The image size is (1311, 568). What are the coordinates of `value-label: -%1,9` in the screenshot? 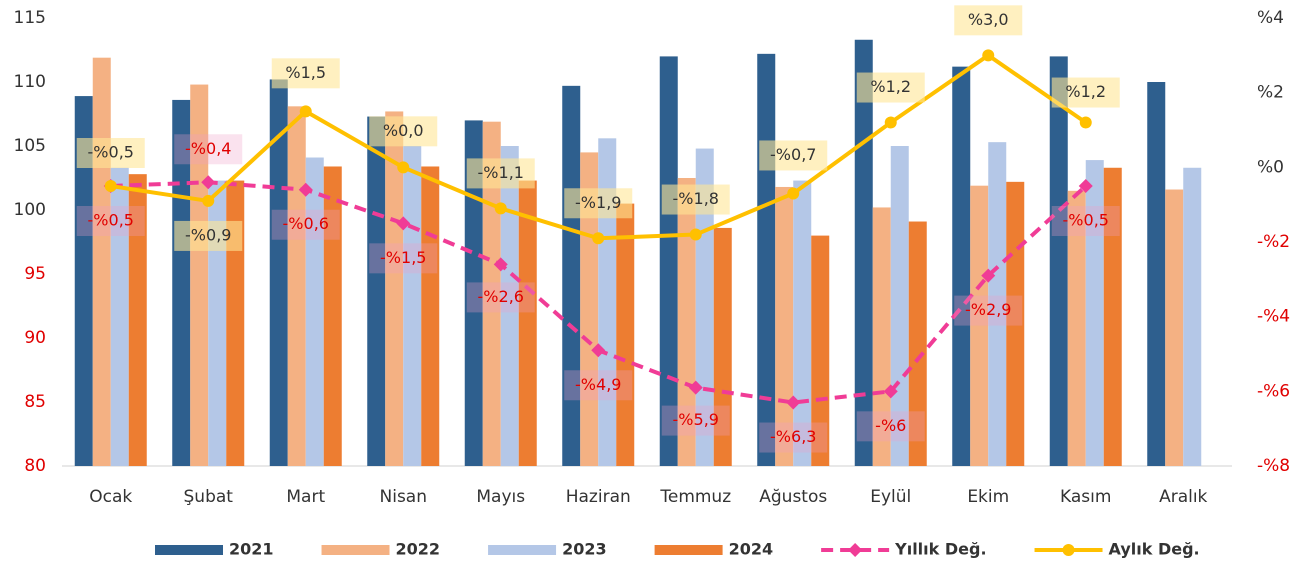 It's located at (598, 202).